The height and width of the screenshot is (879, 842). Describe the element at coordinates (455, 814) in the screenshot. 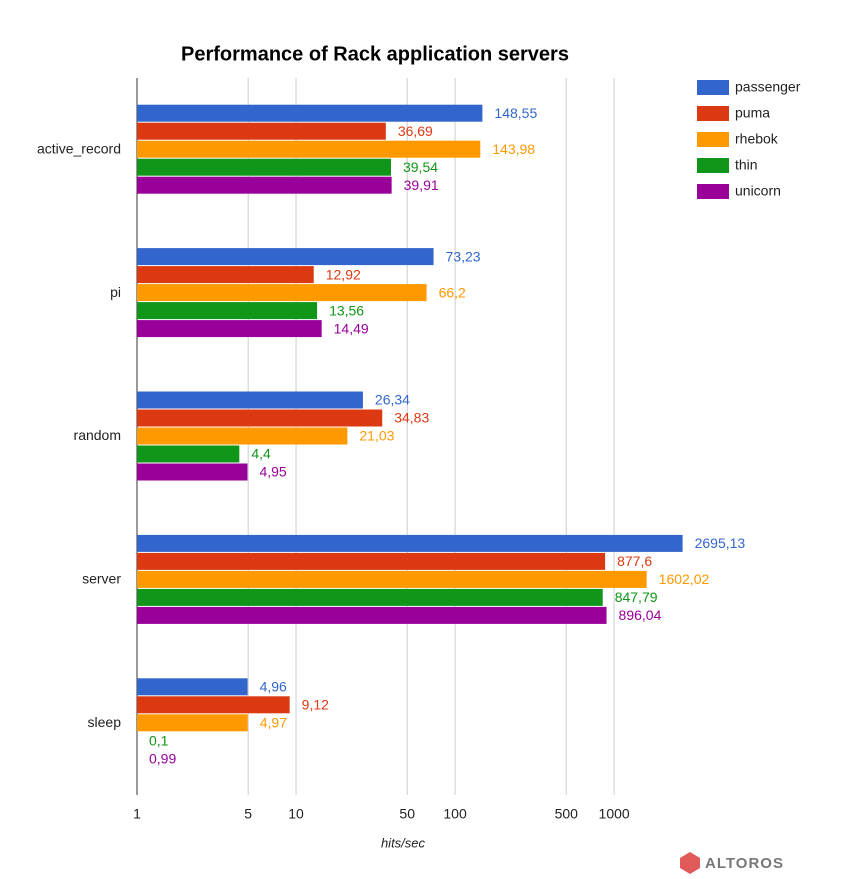

I see `x-tick-label: 100` at that location.